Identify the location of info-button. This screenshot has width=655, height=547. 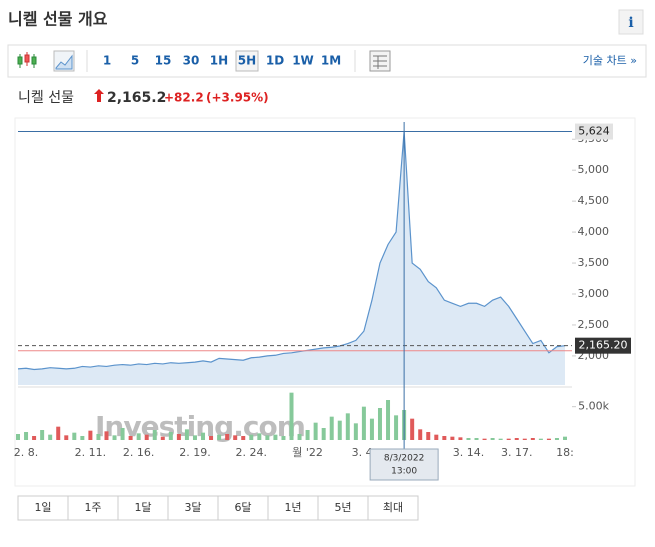
(631, 22).